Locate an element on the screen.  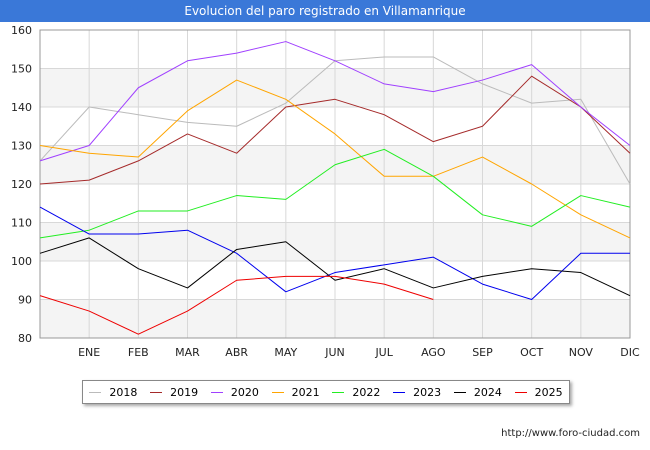
legend-item-2019: 2019 is located at coordinates (174, 392).